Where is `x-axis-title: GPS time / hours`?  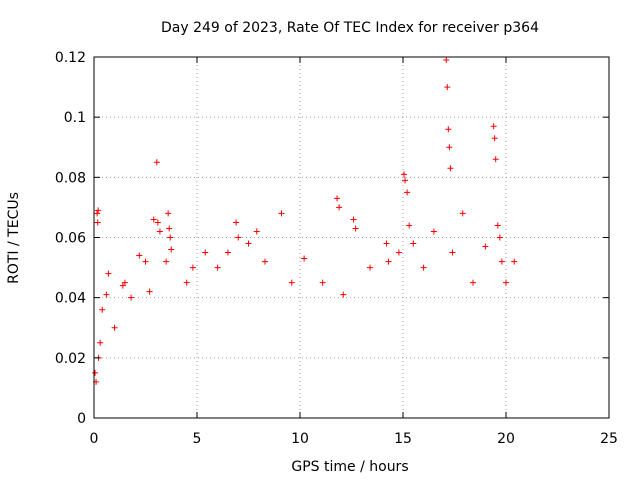 x-axis-title: GPS time / hours is located at coordinates (349, 467).